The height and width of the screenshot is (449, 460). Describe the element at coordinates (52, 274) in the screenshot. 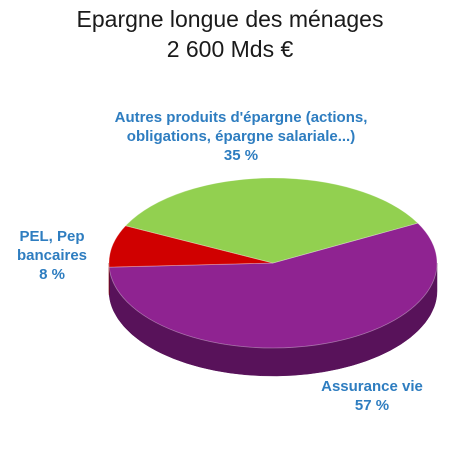

I see `slice-value-label-1: 8 %` at that location.